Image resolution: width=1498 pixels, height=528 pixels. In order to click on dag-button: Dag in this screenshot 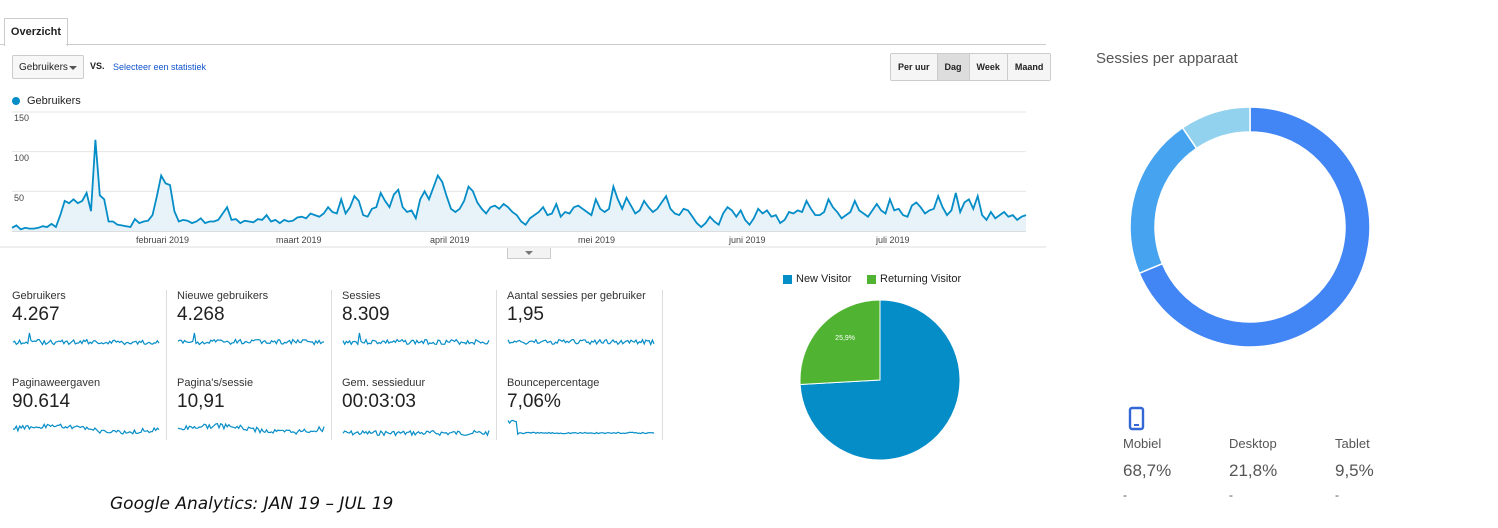, I will do `click(952, 67)`.